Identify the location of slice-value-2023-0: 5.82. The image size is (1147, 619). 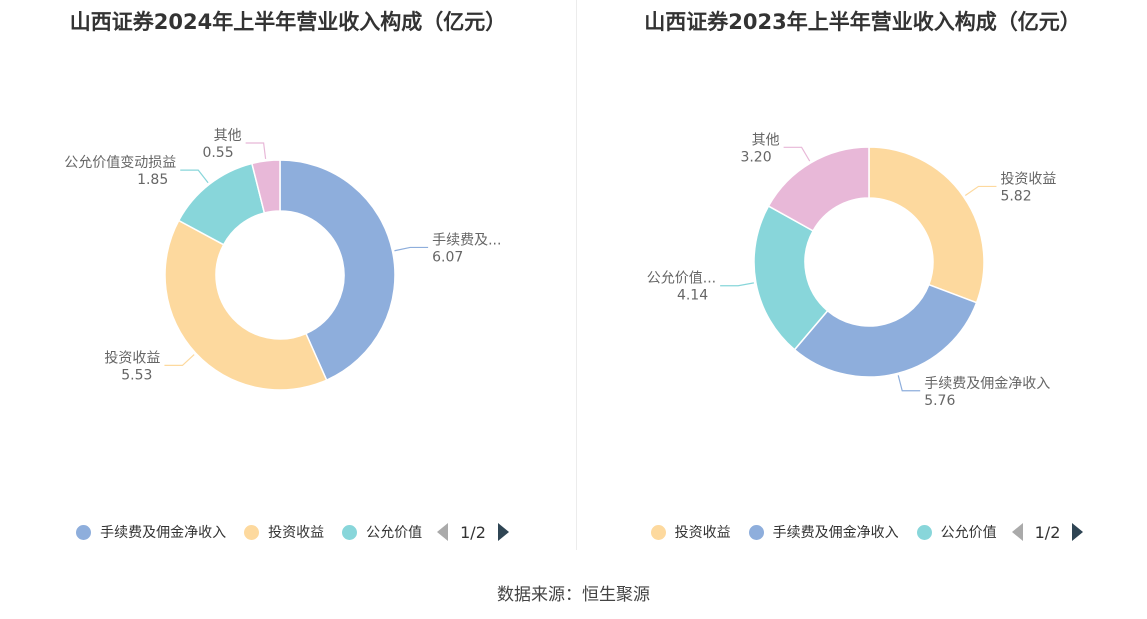
(1015, 196).